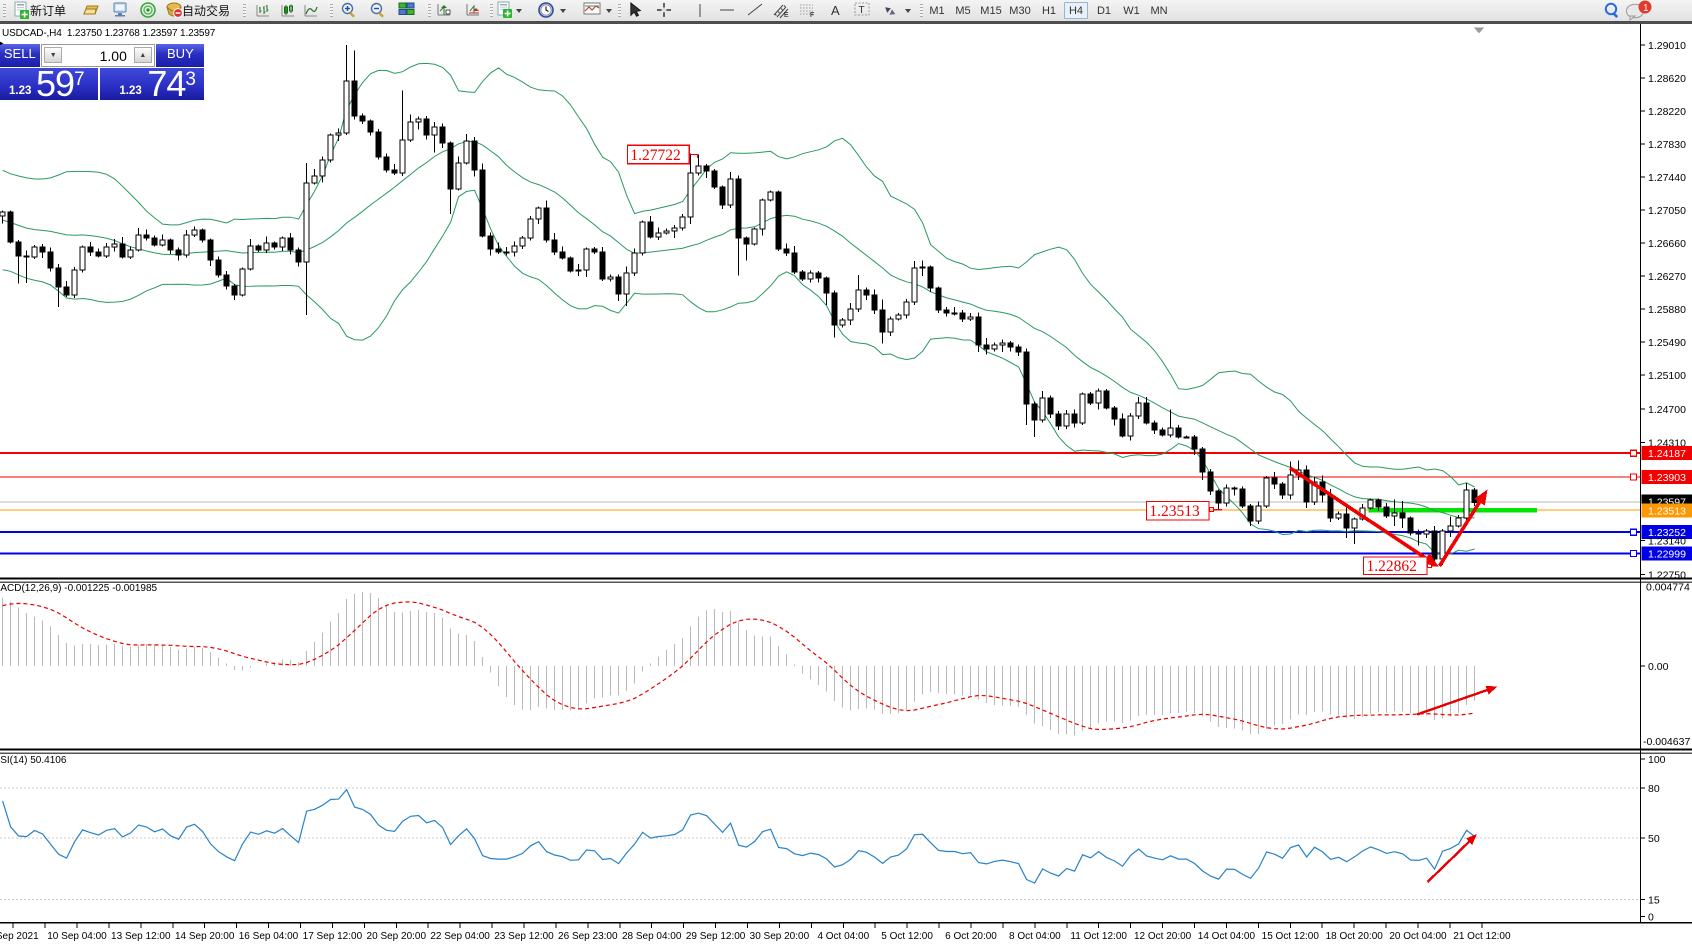 Image resolution: width=1692 pixels, height=944 pixels. I want to click on svg-text: 1.22750, so click(1667, 576).